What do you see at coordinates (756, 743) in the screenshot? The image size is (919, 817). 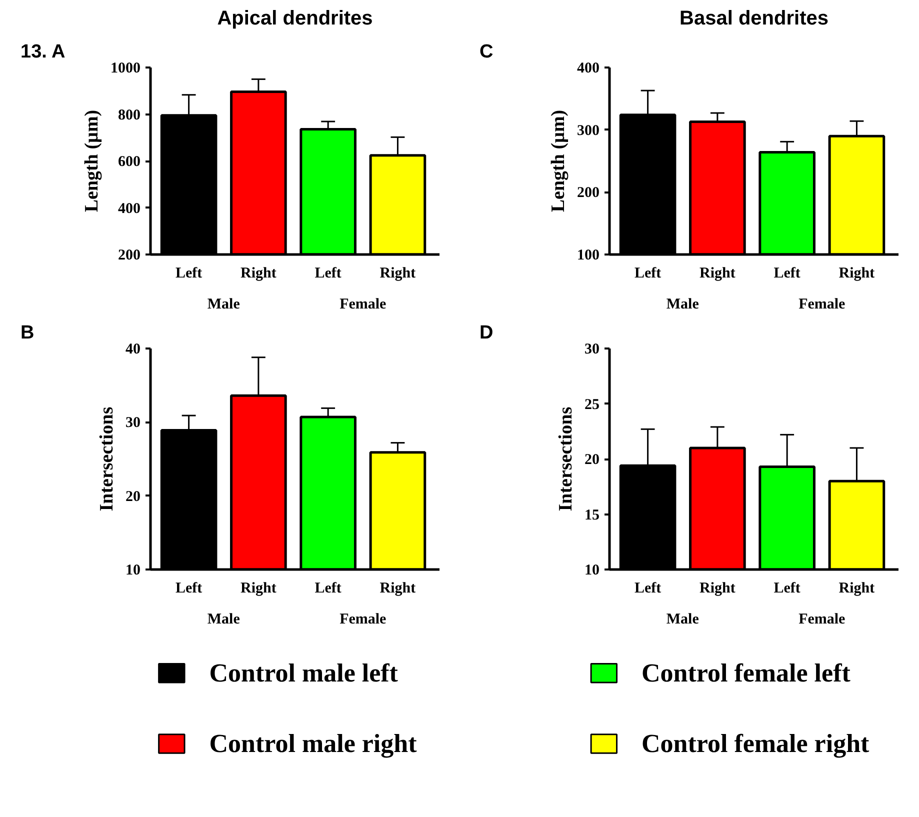 I see `legend-label: Control female right` at bounding box center [756, 743].